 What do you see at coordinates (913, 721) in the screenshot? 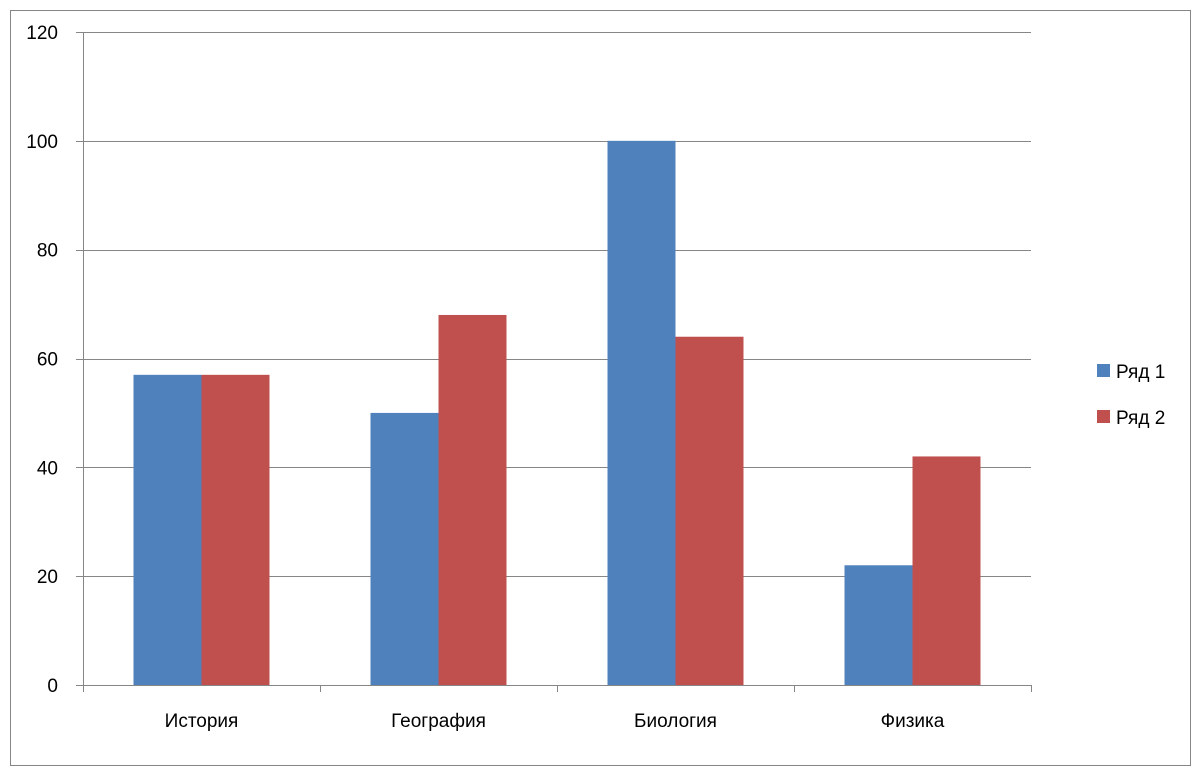
I see `x-tick-label: Физика` at bounding box center [913, 721].